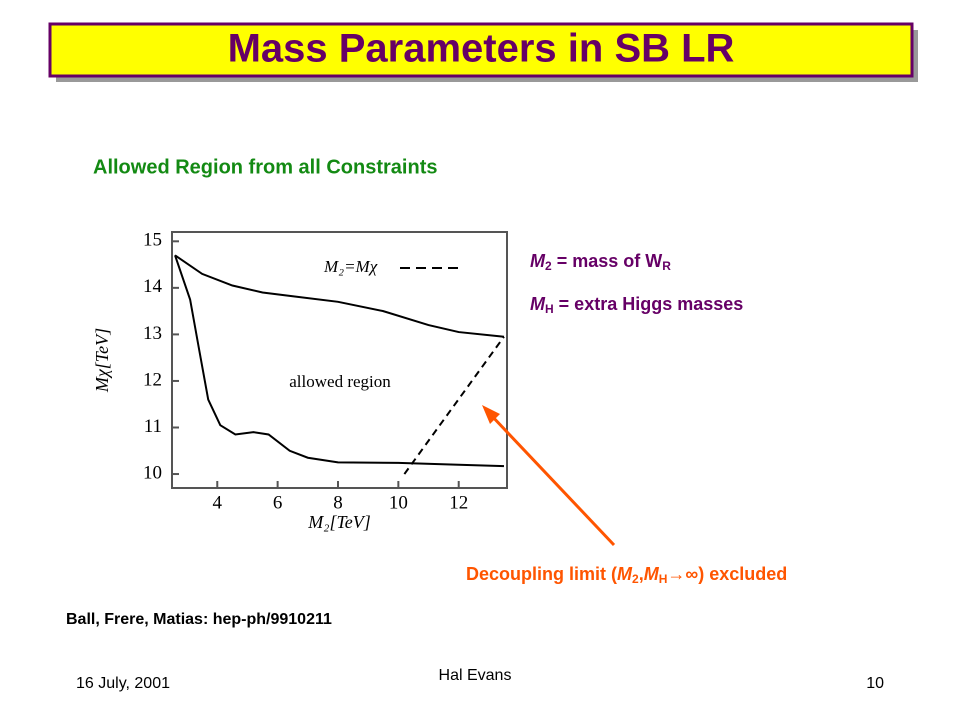 This screenshot has height=725, width=960. What do you see at coordinates (218, 502) in the screenshot?
I see `x-tick-label: 4` at bounding box center [218, 502].